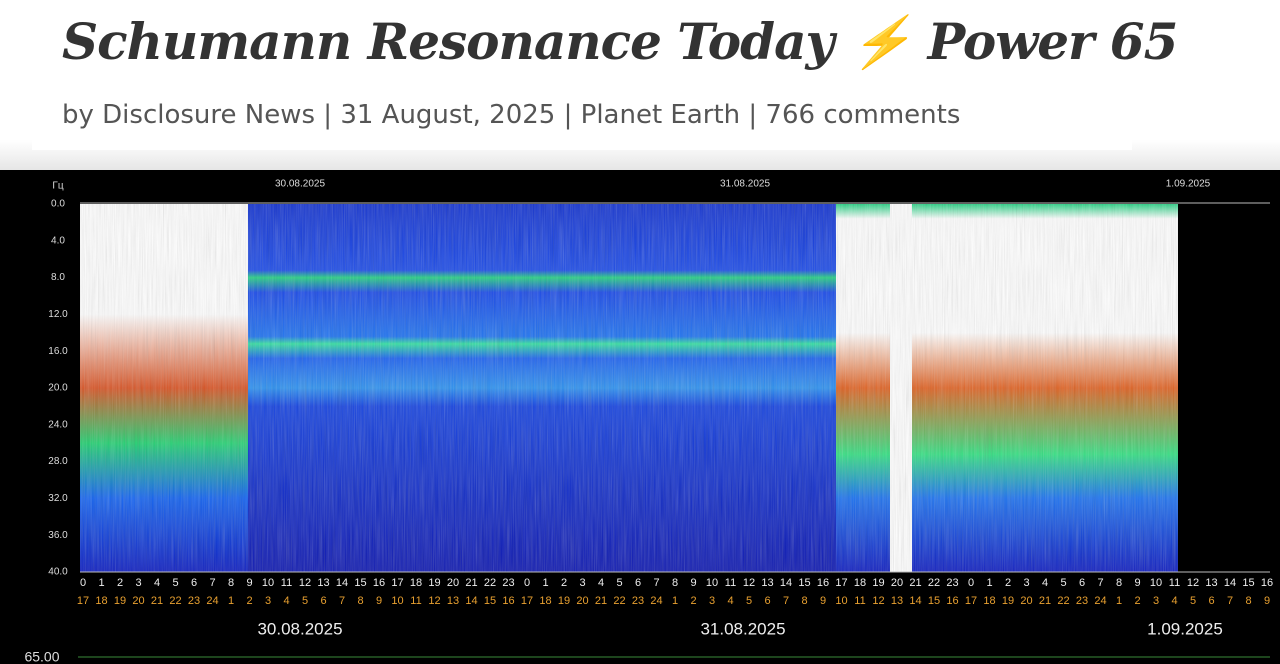  Describe the element at coordinates (767, 601) in the screenshot. I see `local-hour-label: 6` at that location.